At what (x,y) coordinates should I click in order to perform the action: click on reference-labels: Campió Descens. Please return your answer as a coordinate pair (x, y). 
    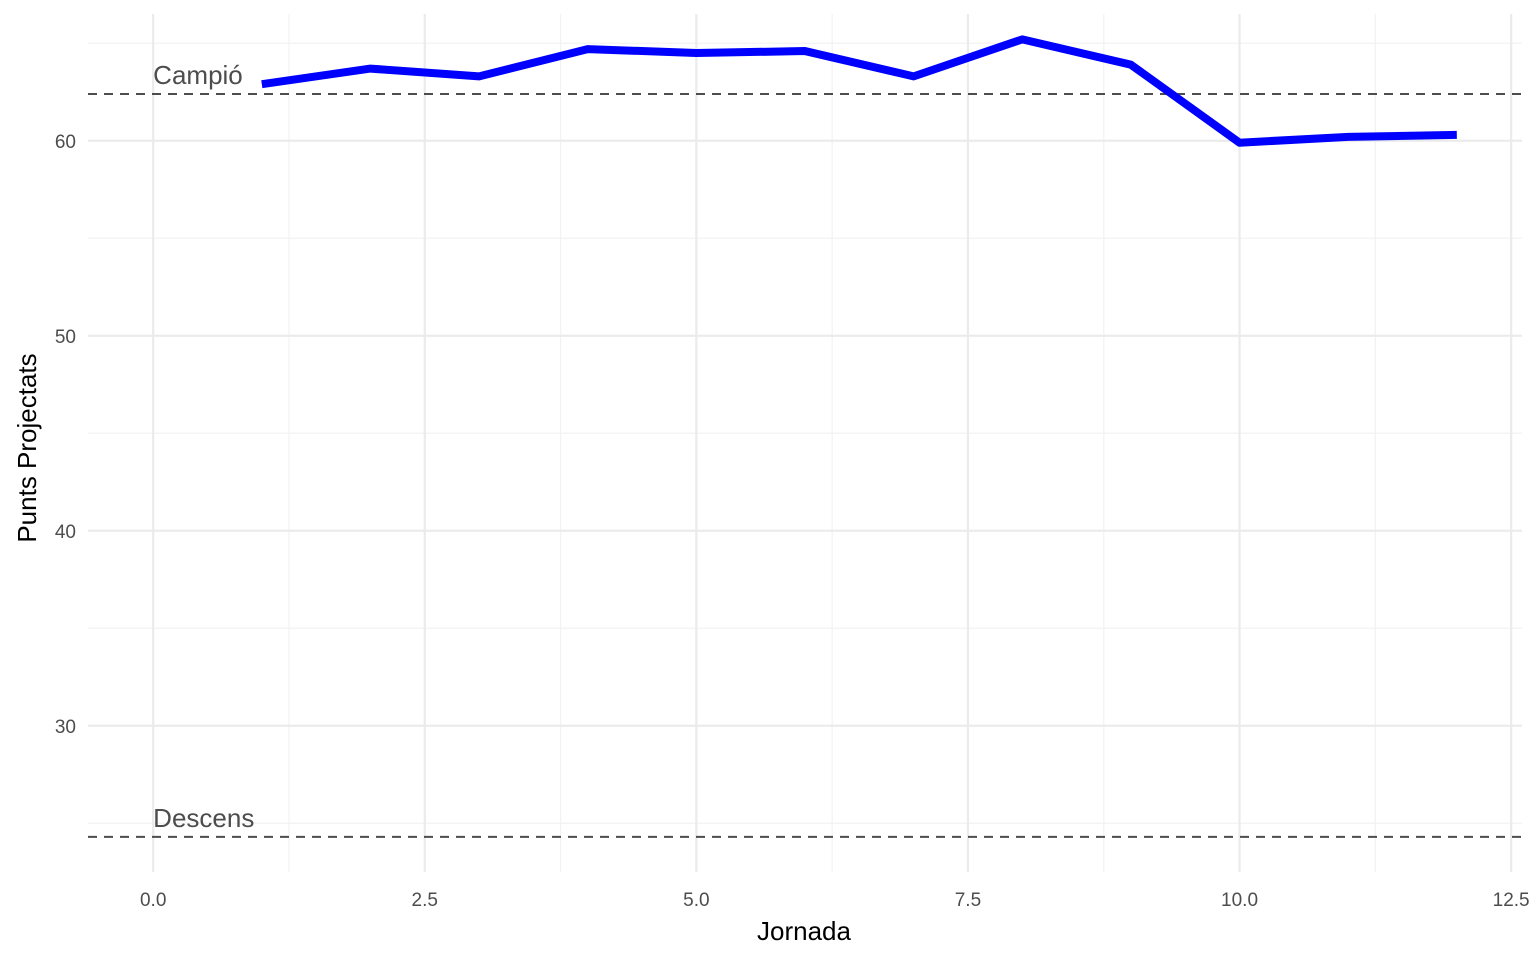
    Looking at the image, I should click on (203, 446).